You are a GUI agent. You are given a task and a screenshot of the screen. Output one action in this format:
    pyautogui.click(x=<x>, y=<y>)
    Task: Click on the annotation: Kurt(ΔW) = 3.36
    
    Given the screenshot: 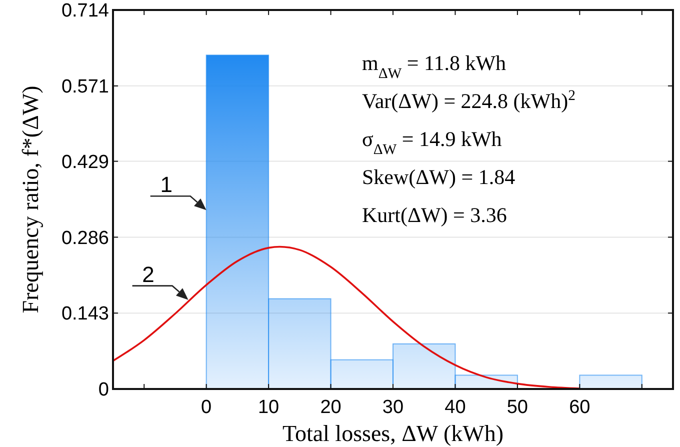 What is the action you would take?
    pyautogui.click(x=434, y=215)
    